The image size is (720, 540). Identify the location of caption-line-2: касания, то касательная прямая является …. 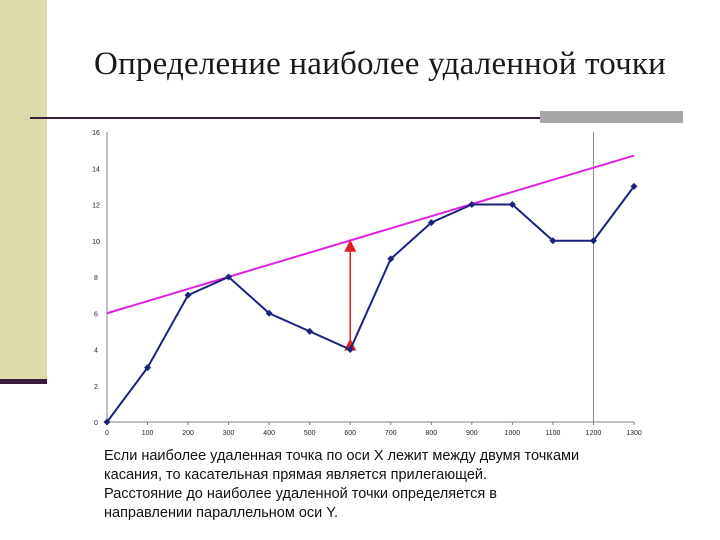
(296, 475).